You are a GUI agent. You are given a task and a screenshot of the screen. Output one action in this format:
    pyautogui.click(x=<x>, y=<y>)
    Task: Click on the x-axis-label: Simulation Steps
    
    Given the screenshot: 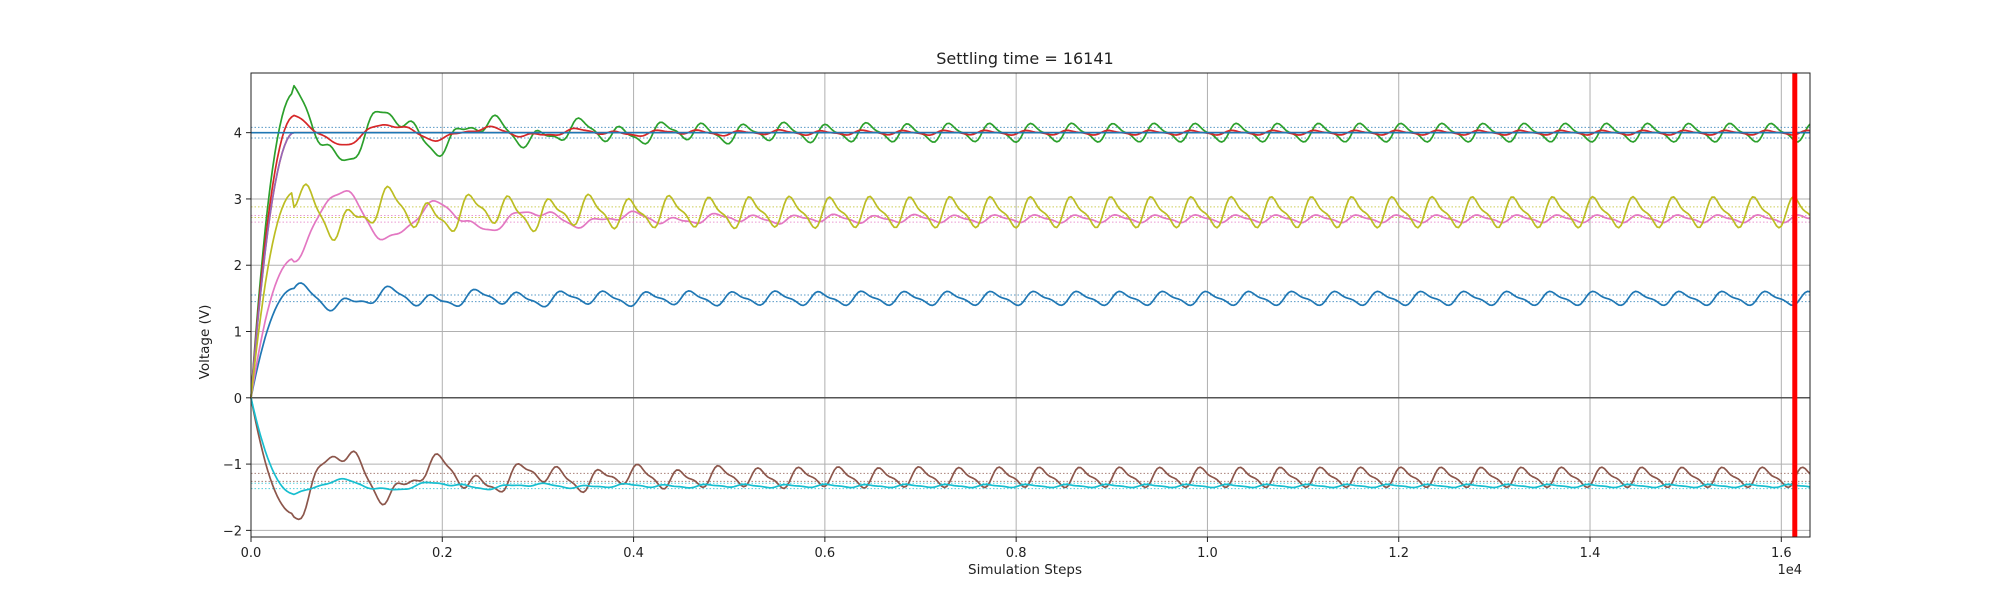 What is the action you would take?
    pyautogui.click(x=1025, y=570)
    